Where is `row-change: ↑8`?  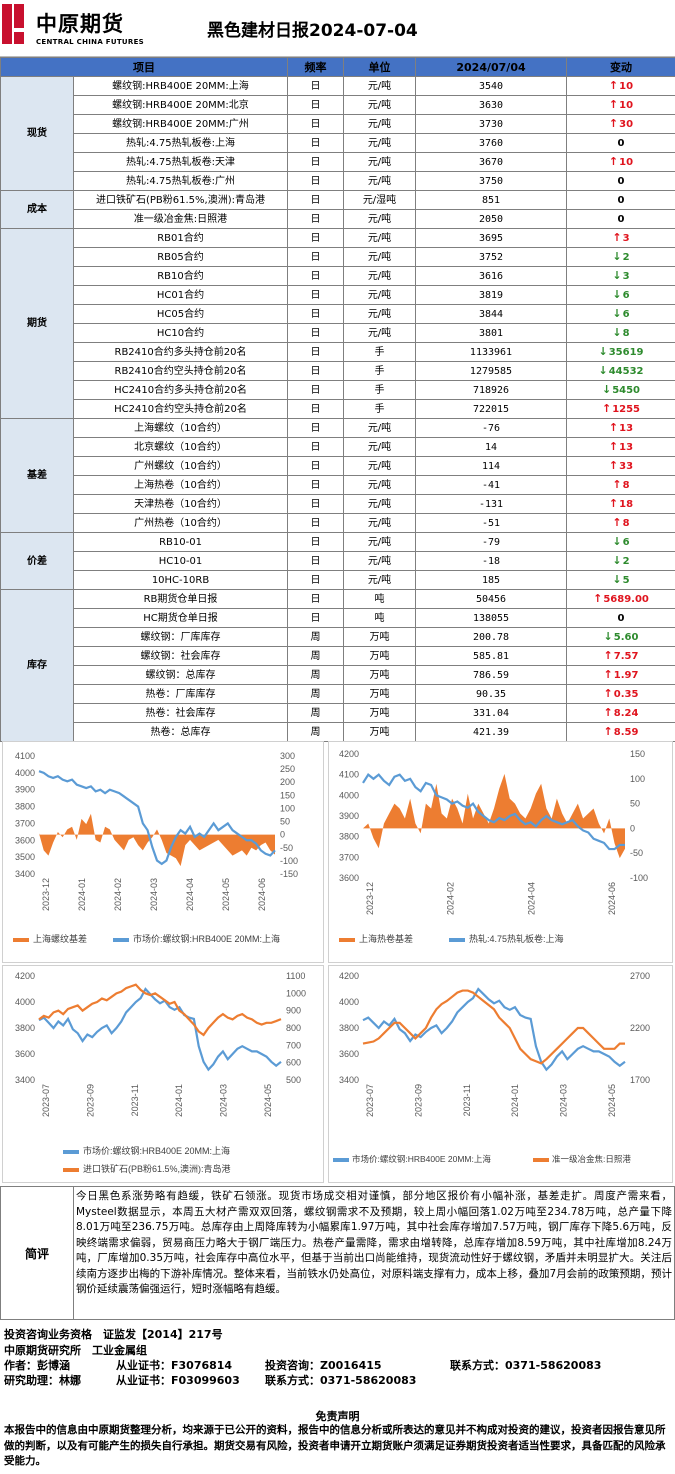 row-change: ↑8 is located at coordinates (620, 523).